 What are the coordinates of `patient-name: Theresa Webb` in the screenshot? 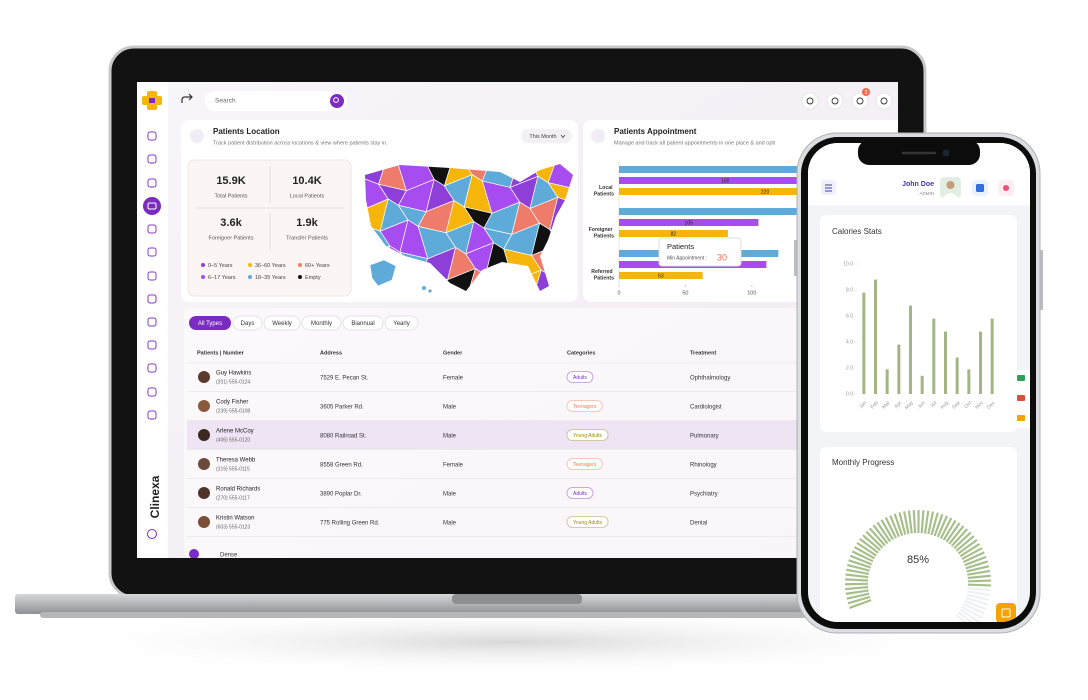 It's located at (236, 461).